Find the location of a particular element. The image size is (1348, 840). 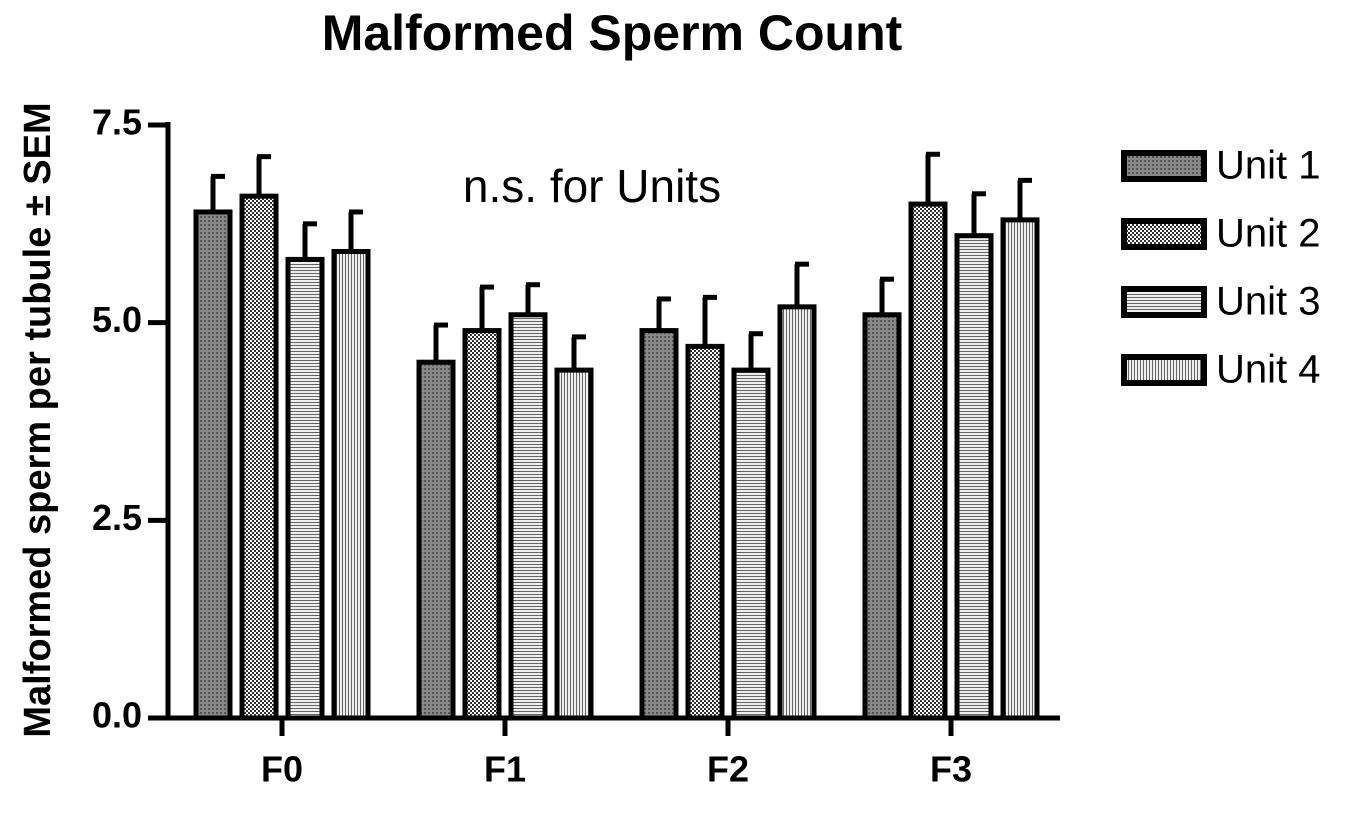

legend-label: Unit 4 is located at coordinates (1268, 370).